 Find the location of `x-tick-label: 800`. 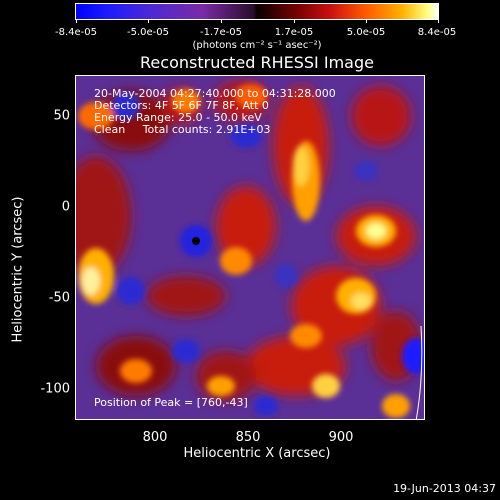

x-tick-label: 800 is located at coordinates (155, 437).